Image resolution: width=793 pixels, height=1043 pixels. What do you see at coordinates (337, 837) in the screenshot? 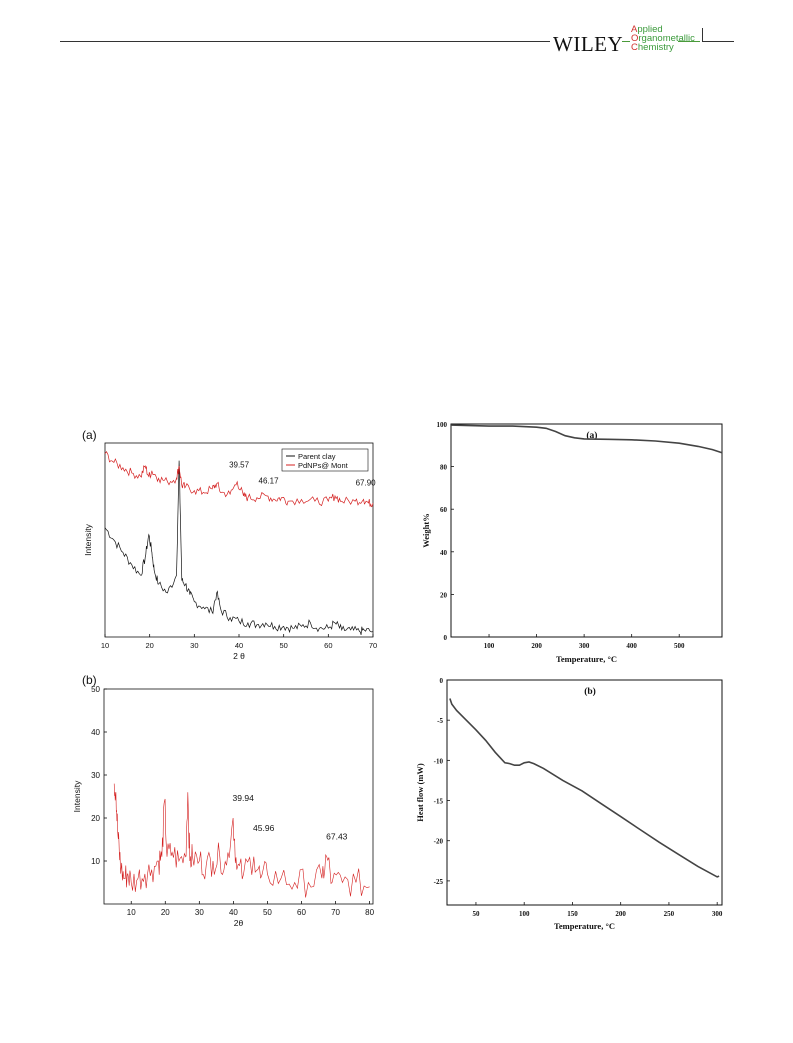
I see `xrd-b-peak-label: 67.43` at bounding box center [337, 837].